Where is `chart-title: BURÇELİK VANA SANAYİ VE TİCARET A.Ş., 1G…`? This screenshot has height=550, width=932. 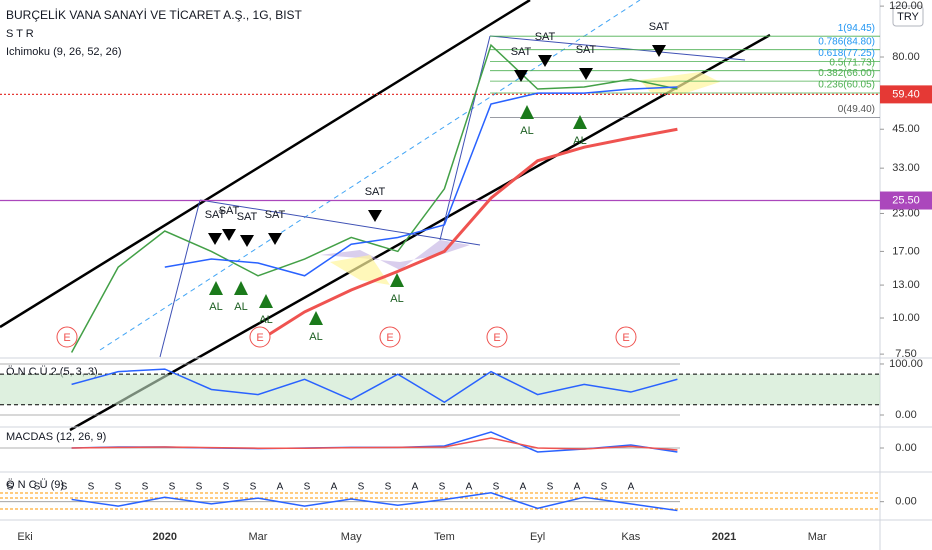 chart-title: BURÇELİK VANA SANAYİ VE TİCARET A.Ş., 1G… is located at coordinates (154, 15).